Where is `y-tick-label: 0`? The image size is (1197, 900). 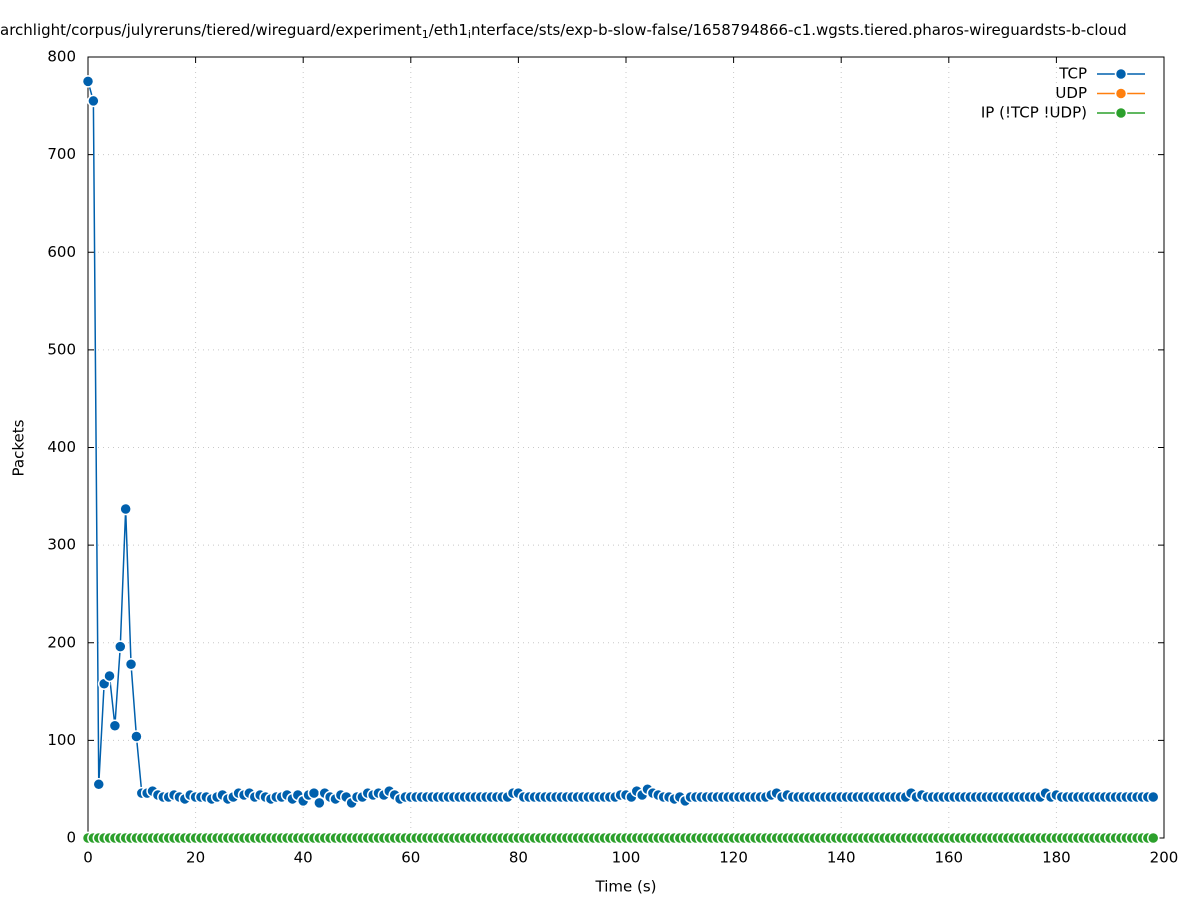
y-tick-label: 0 is located at coordinates (71, 838).